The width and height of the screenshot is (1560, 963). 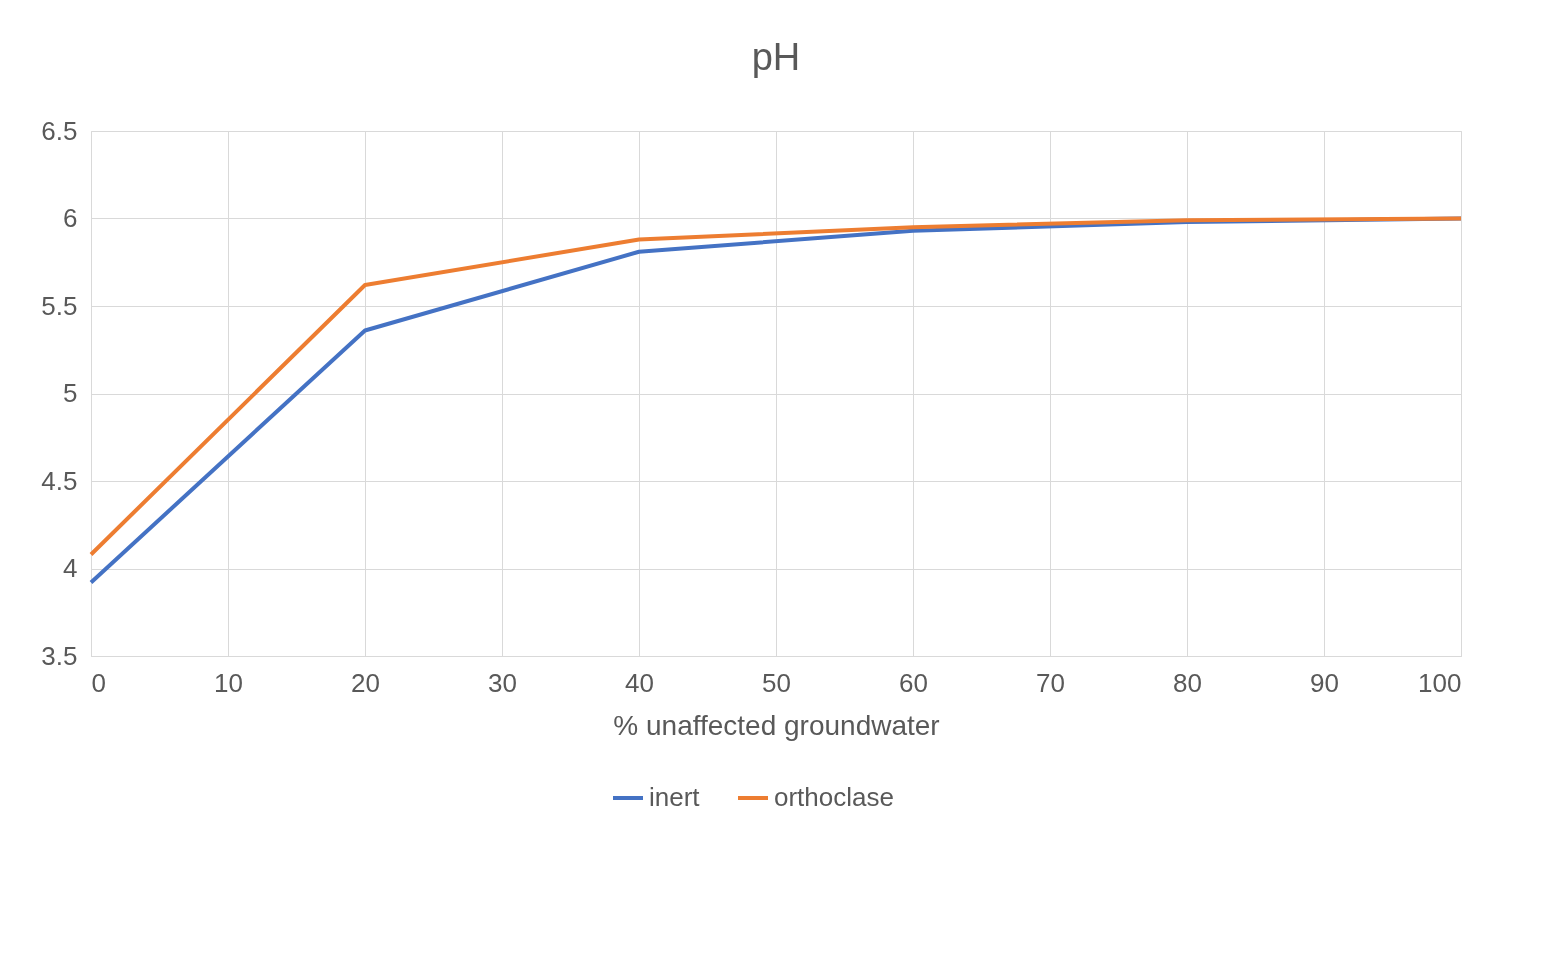 What do you see at coordinates (776, 57) in the screenshot?
I see `chart-title: pH` at bounding box center [776, 57].